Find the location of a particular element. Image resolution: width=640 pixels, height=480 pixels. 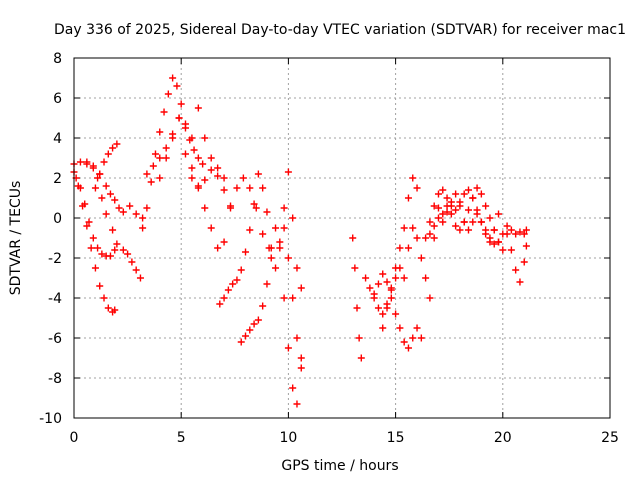

x-tick-label: 25 is located at coordinates (610, 438).